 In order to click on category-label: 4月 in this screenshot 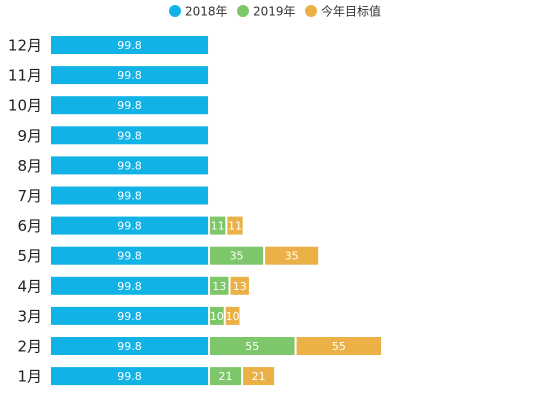, I will do `click(29, 286)`.